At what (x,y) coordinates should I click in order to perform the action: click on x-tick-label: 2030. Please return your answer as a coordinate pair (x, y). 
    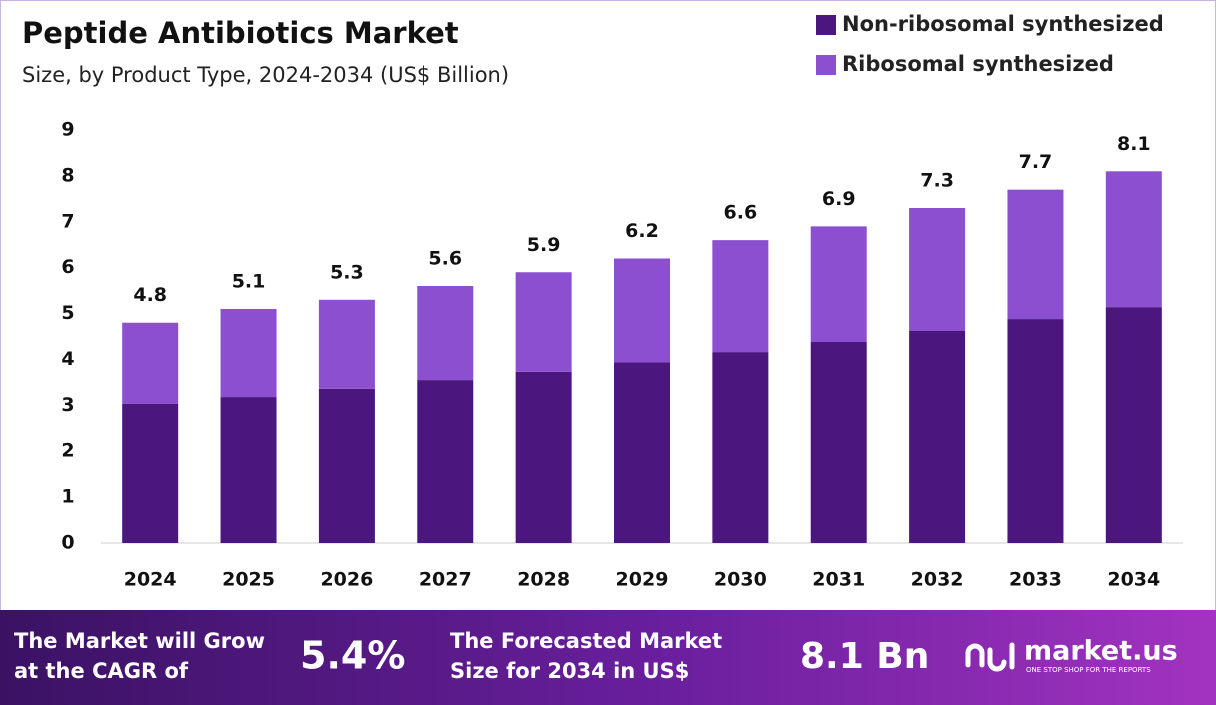
    Looking at the image, I should click on (740, 580).